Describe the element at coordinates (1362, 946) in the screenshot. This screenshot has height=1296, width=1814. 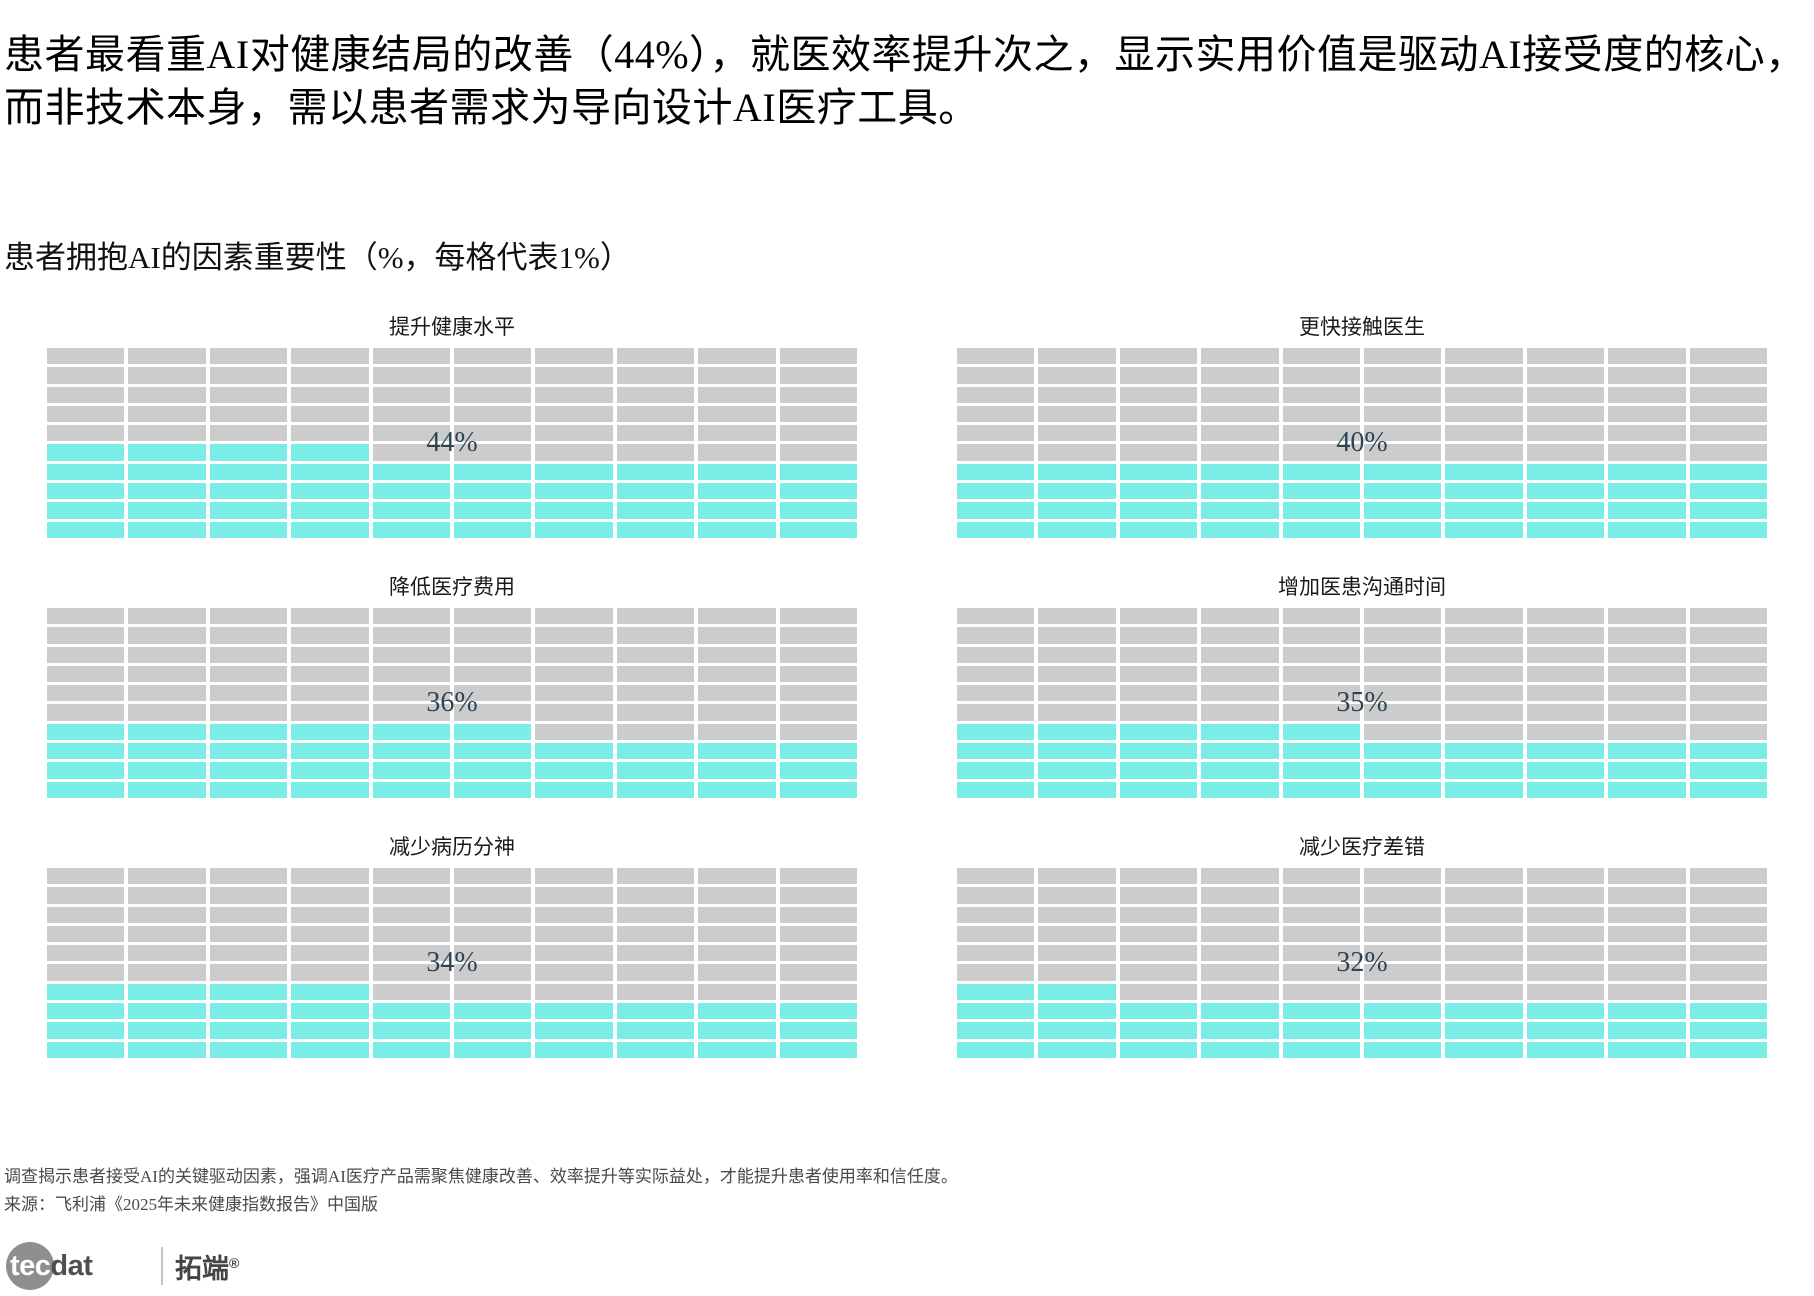
I see `chart-block-fewer-medical-errors: 减少医疗差错 32%` at that location.